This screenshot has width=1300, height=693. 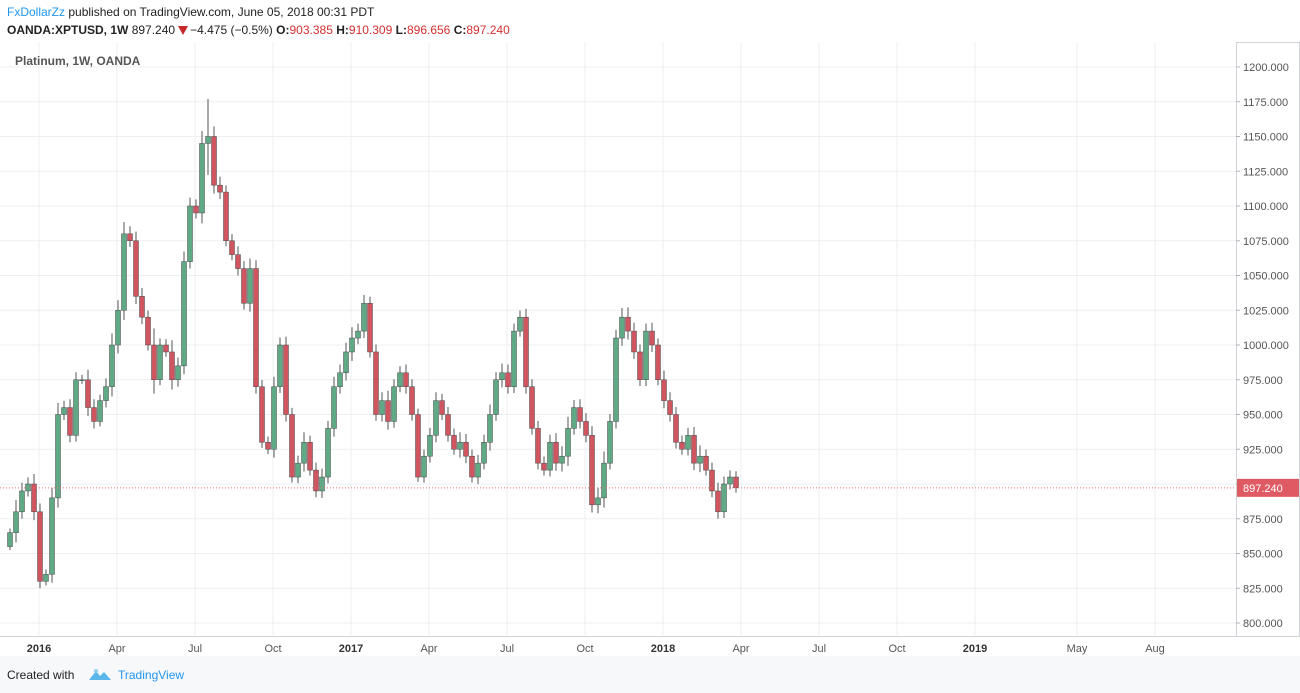 I want to click on tradingview-link: TradingView, so click(x=151, y=675).